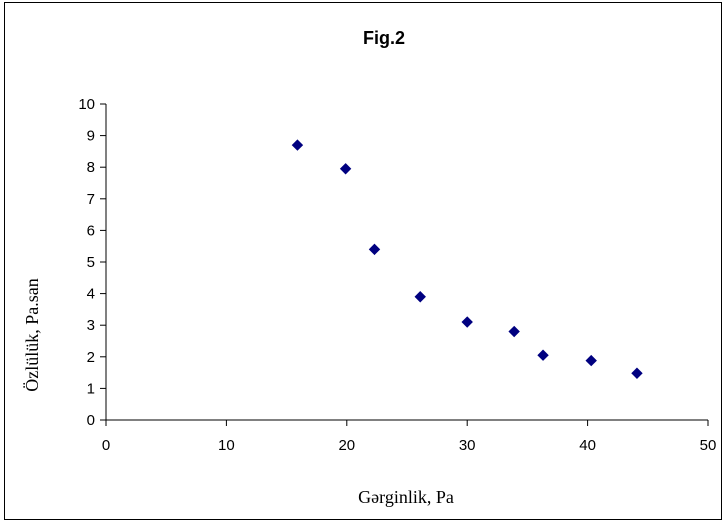 The height and width of the screenshot is (526, 727). What do you see at coordinates (106, 445) in the screenshot?
I see `x-tick-label: 0` at bounding box center [106, 445].